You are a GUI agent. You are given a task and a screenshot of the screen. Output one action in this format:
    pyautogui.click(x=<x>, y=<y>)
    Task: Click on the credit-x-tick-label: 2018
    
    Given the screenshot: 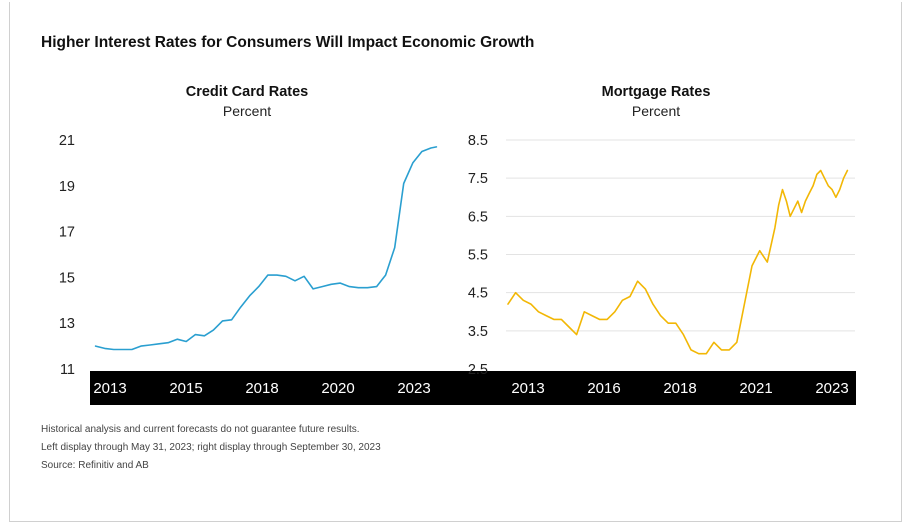 What is the action you would take?
    pyautogui.click(x=261, y=388)
    